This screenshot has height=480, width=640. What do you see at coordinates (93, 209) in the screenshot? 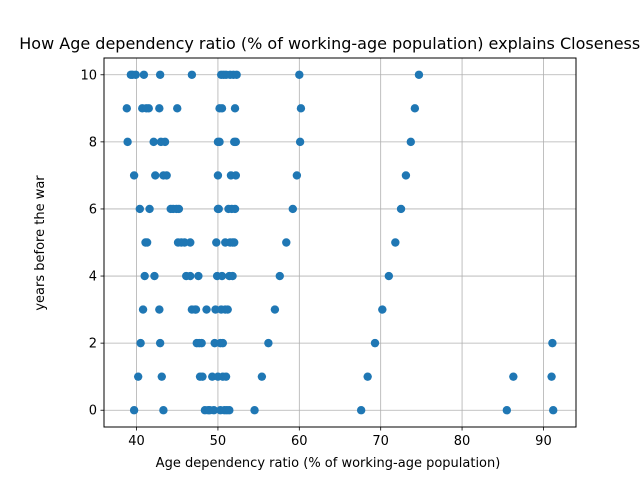
I see `y-tick-label: 6` at bounding box center [93, 209].